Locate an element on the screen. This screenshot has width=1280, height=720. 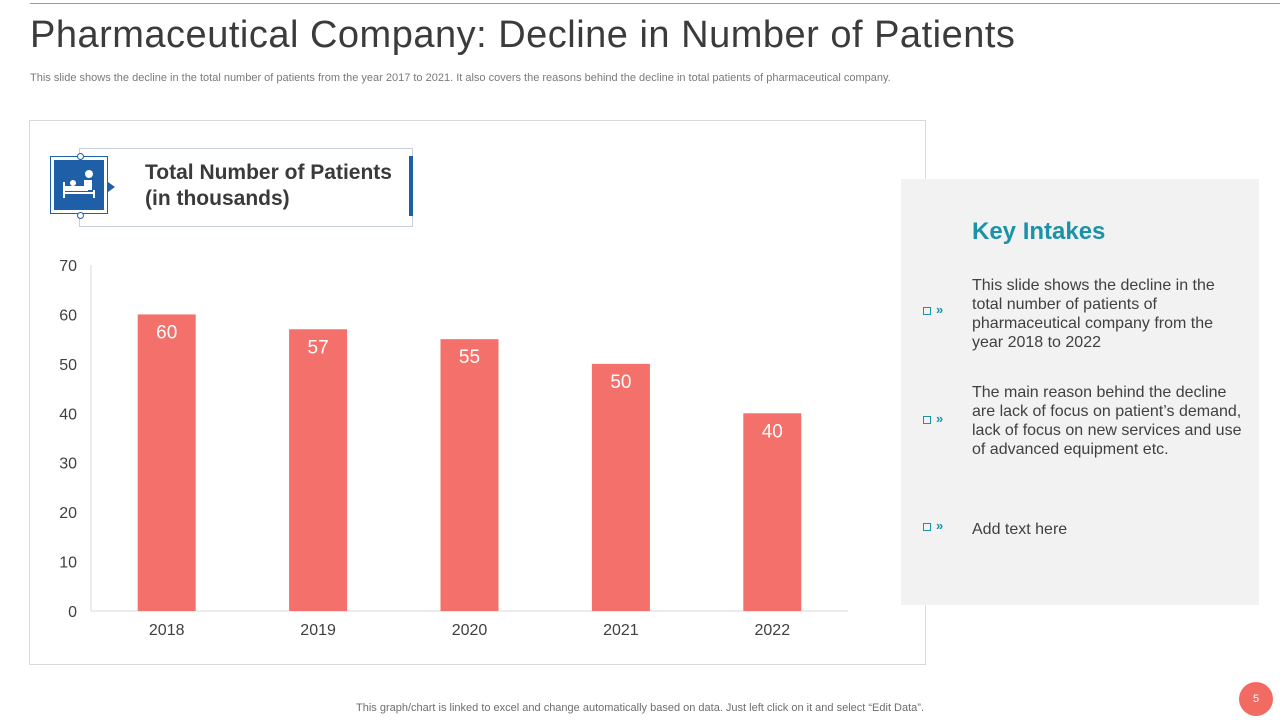
intake-text: Add text here is located at coordinates (1020, 529).